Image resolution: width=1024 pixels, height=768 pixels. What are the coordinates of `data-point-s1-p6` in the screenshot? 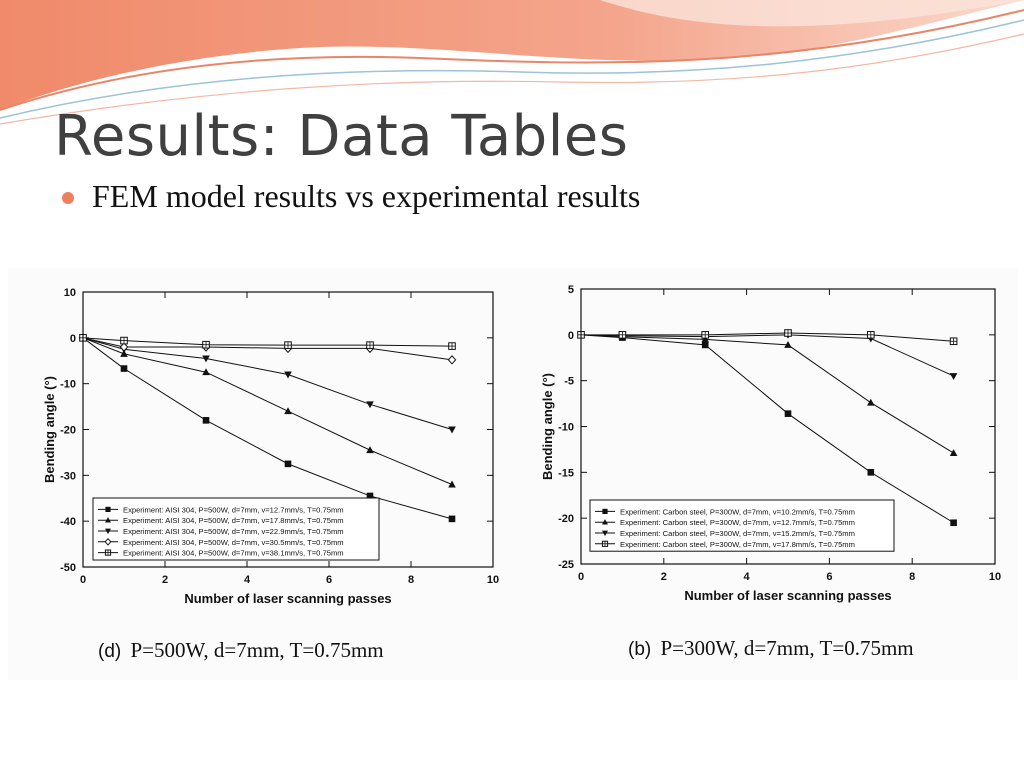 It's located at (953, 523).